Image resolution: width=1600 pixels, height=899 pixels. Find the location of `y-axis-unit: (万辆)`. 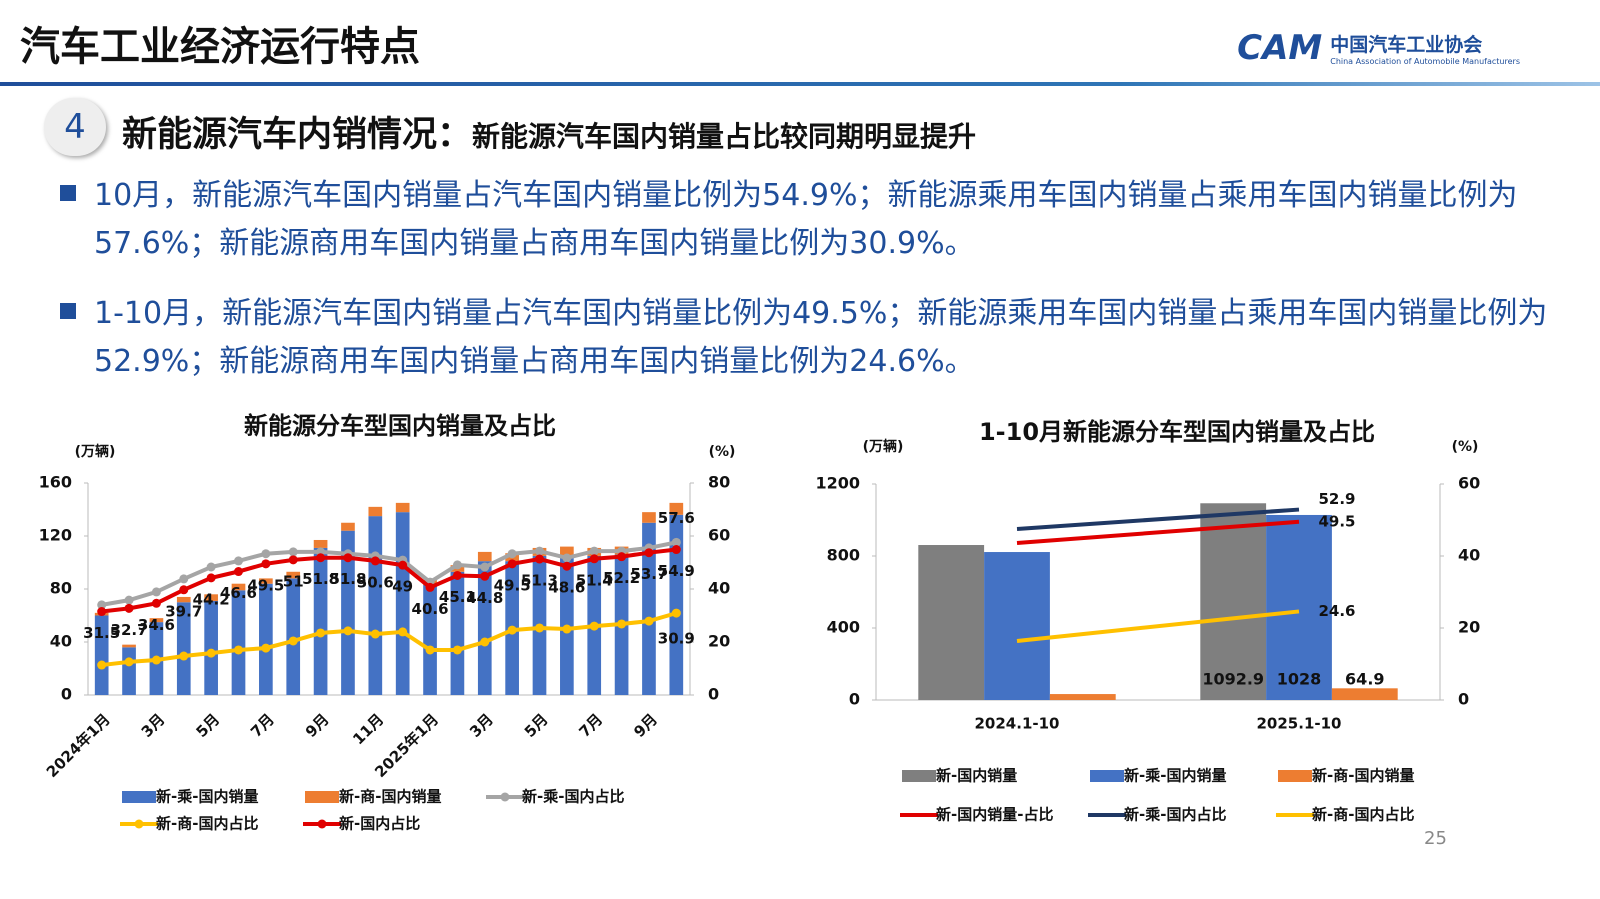

y-axis-unit: (万辆) is located at coordinates (883, 446).